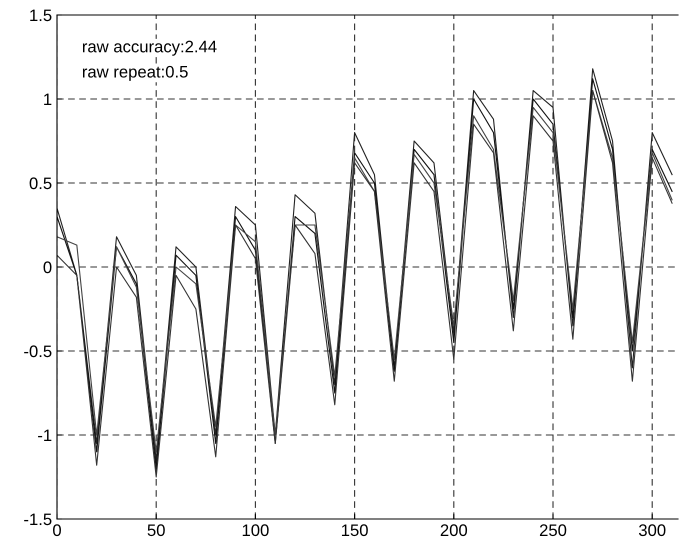 The height and width of the screenshot is (545, 679). I want to click on y-tick-label: -1, so click(45, 436).